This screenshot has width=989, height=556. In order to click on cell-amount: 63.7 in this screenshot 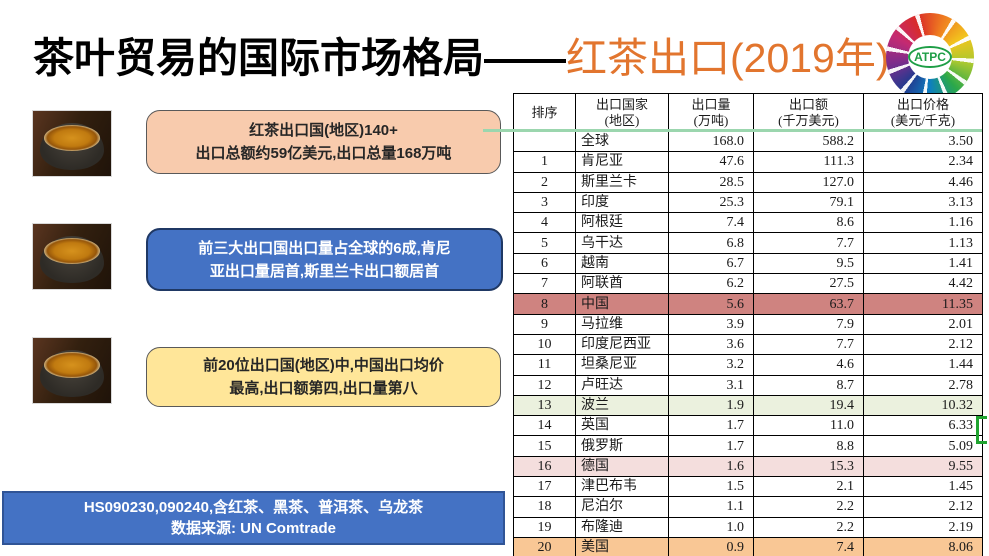, I will do `click(808, 304)`.